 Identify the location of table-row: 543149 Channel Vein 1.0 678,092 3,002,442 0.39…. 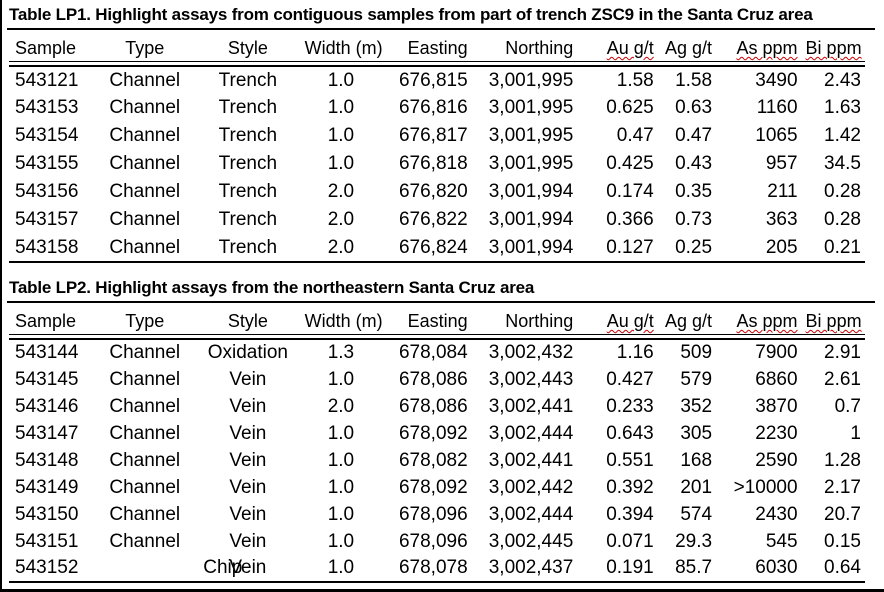
(437, 487).